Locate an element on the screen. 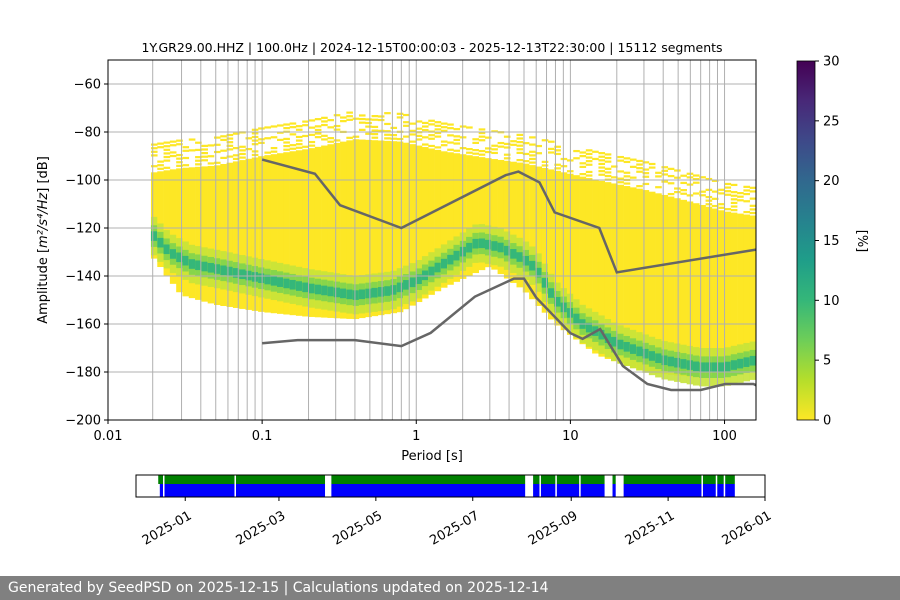  colorbar-tick-label: 30 is located at coordinates (831, 62).